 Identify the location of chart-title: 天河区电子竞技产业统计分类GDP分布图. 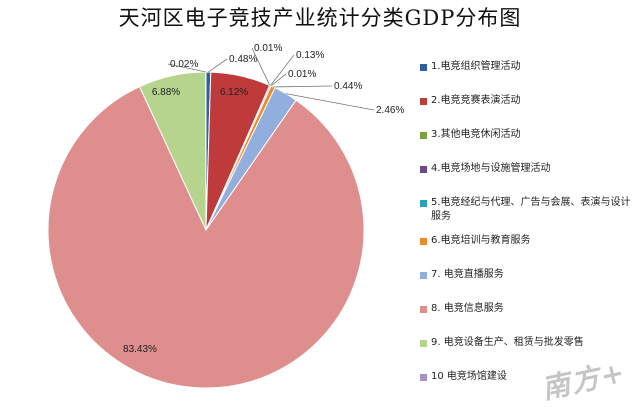
(320, 18).